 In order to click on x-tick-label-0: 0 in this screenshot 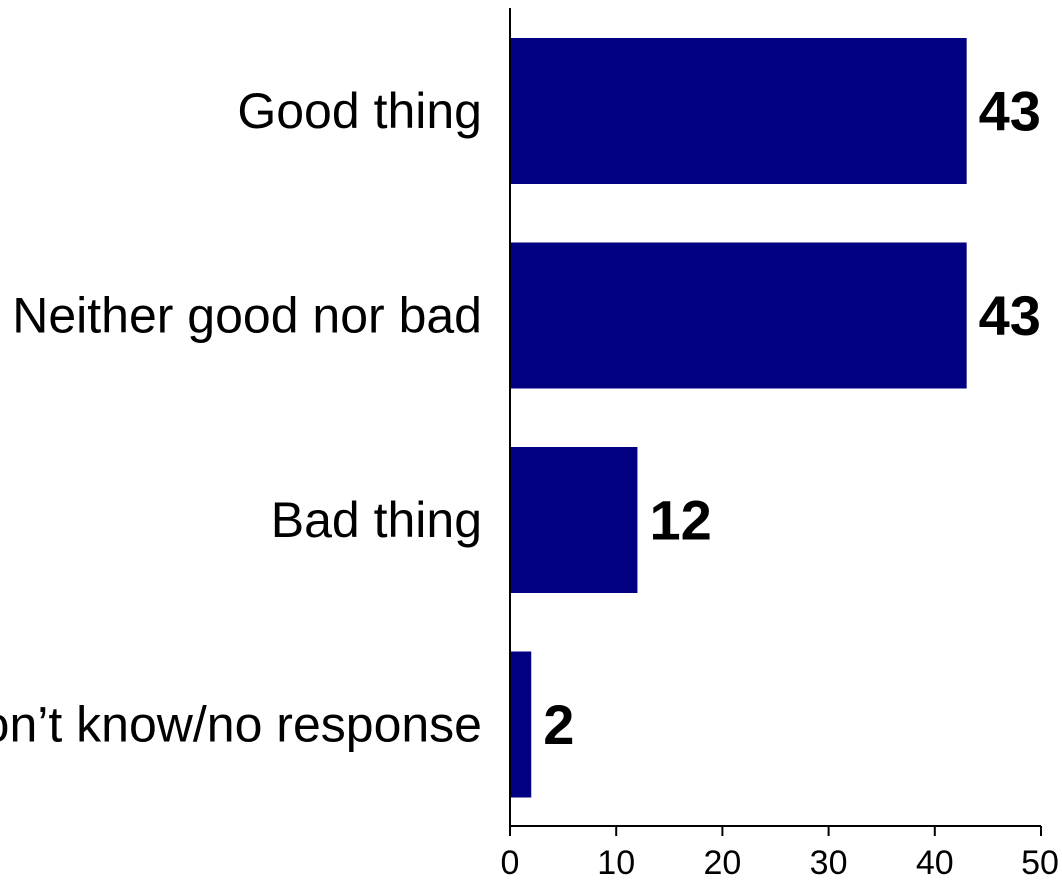, I will do `click(510, 863)`.